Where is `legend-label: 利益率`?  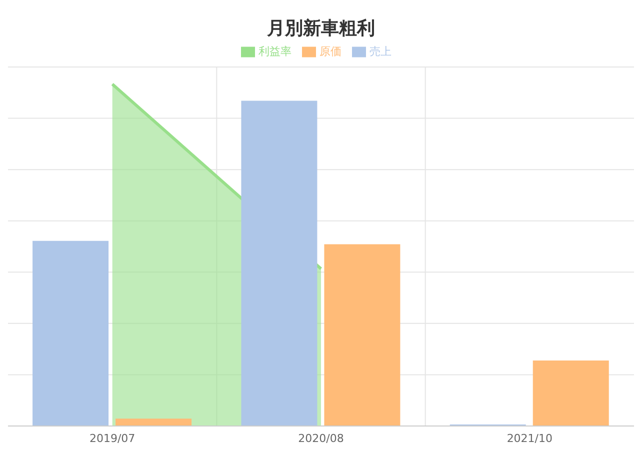 legend-label: 利益率 is located at coordinates (275, 51).